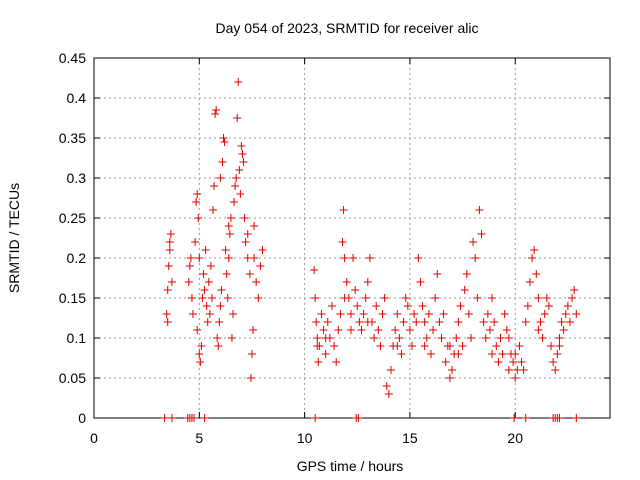  Describe the element at coordinates (350, 466) in the screenshot. I see `x-axis-label: GPS time / hours` at that location.